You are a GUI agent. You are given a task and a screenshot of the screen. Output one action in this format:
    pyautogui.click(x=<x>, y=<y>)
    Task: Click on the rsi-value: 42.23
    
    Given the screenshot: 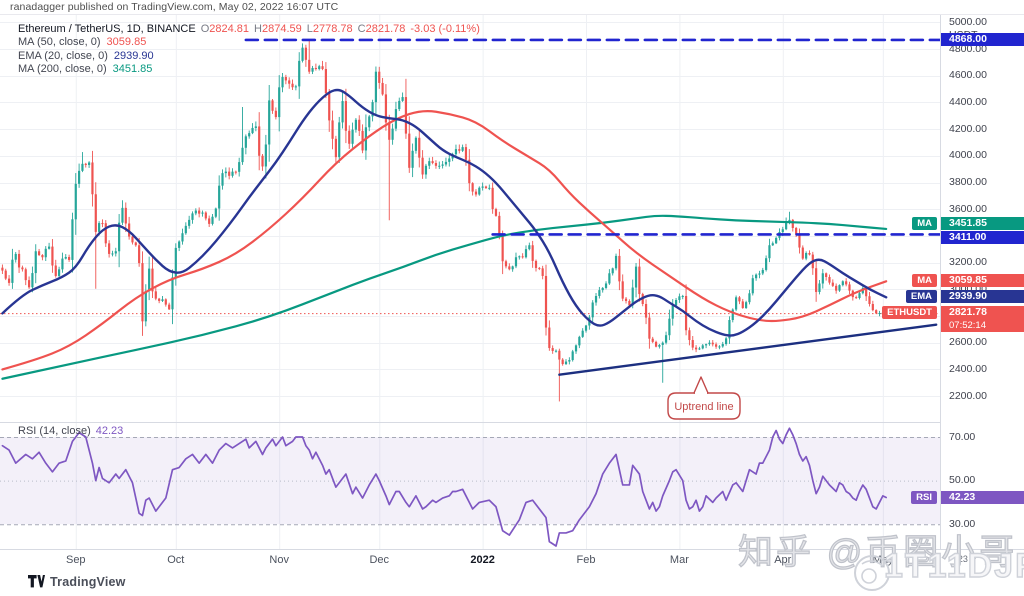 What is the action you would take?
    pyautogui.click(x=109, y=431)
    